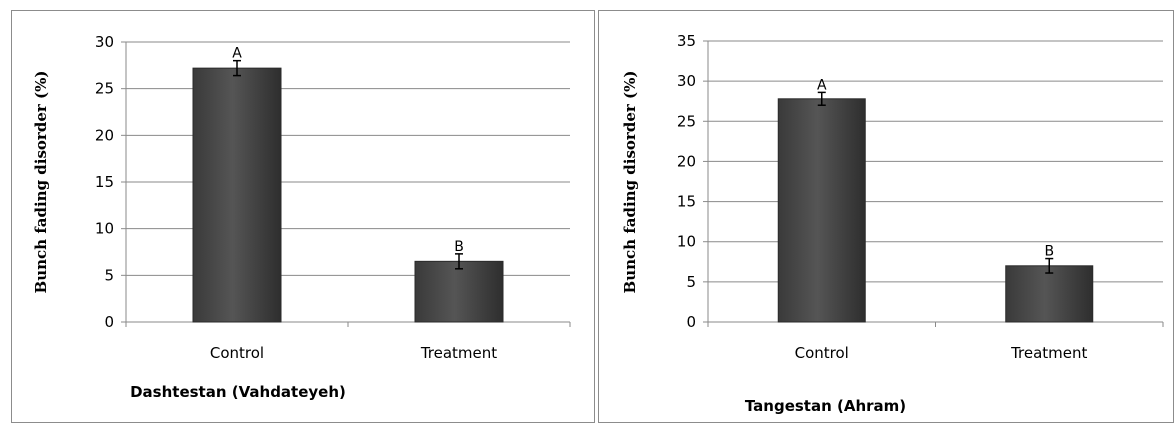 The image size is (1174, 424). Describe the element at coordinates (825, 406) in the screenshot. I see `x-axis-title: Tangestan (Ahram)` at that location.